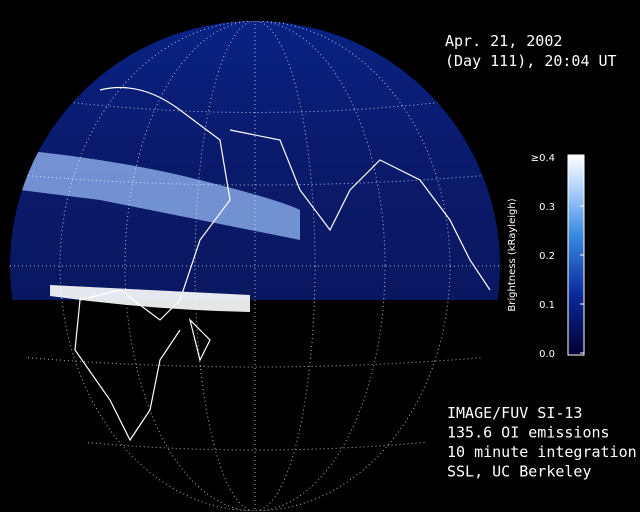 The image size is (640, 512). Describe the element at coordinates (514, 413) in the screenshot. I see `credit-line: IMAGE/FUV SI-13` at that location.